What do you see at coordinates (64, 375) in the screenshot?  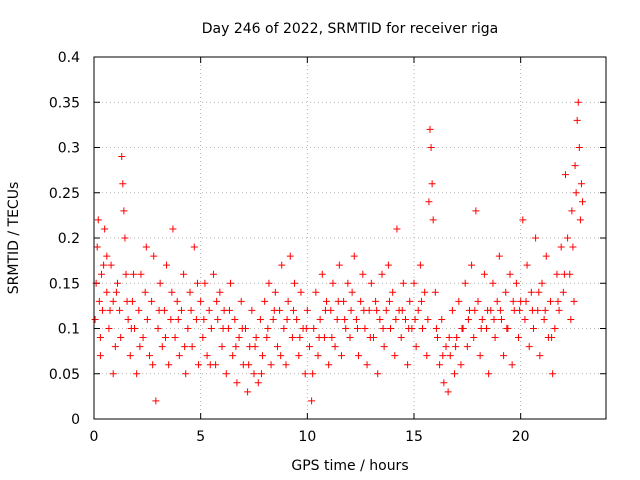 I see `y-tick-label: 0.05` at bounding box center [64, 375].